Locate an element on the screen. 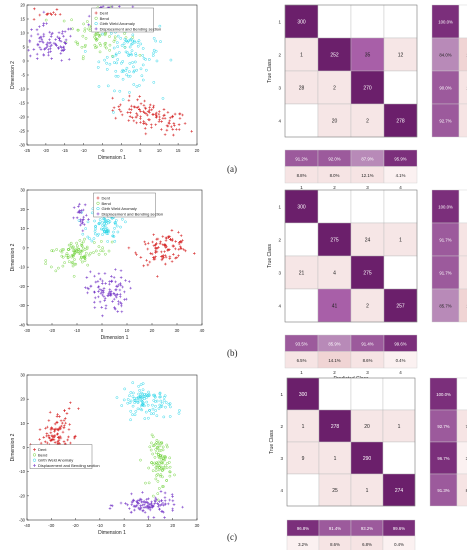 The image size is (467, 550). legend-entry: Bend is located at coordinates (42, 454).